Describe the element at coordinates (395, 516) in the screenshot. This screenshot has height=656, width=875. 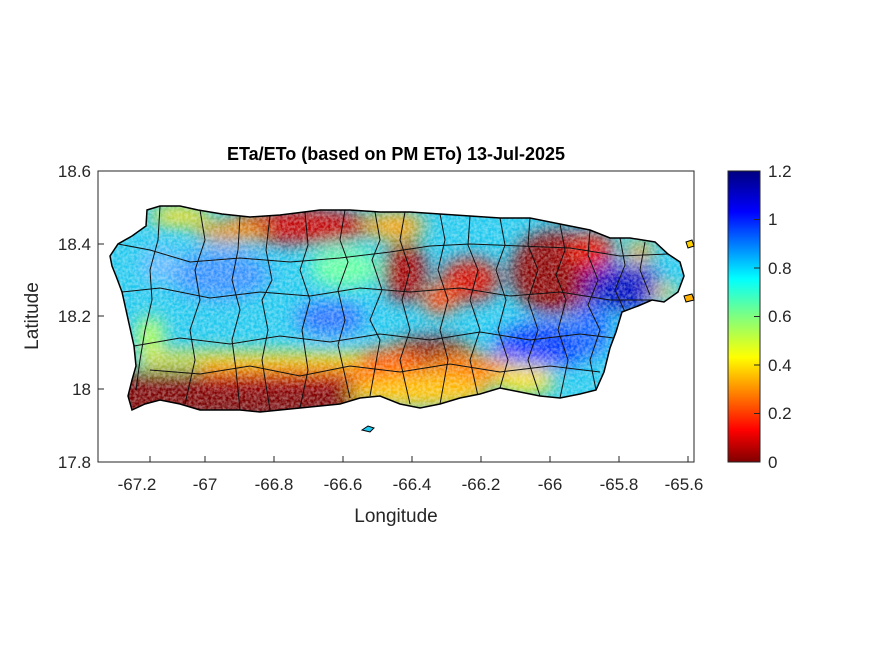
I see `x-axis-label: Longitude` at that location.